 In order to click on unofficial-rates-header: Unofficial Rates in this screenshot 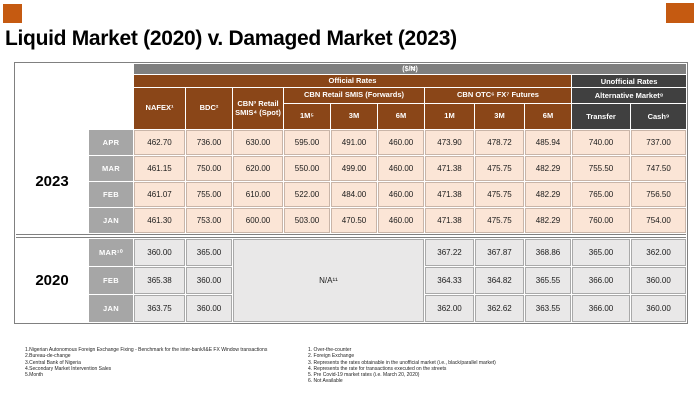, I will do `click(629, 81)`.